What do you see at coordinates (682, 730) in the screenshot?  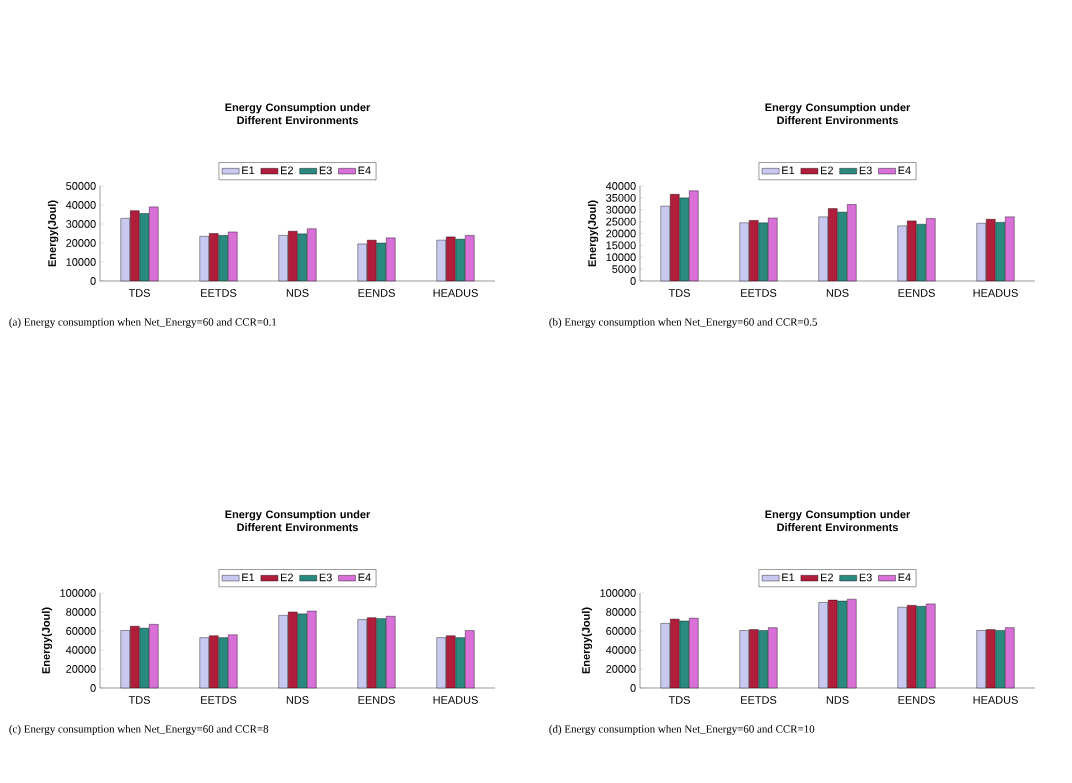 I see `text: (d) Energy consumption when Net_Energy=60 and CCR=10` at bounding box center [682, 730].